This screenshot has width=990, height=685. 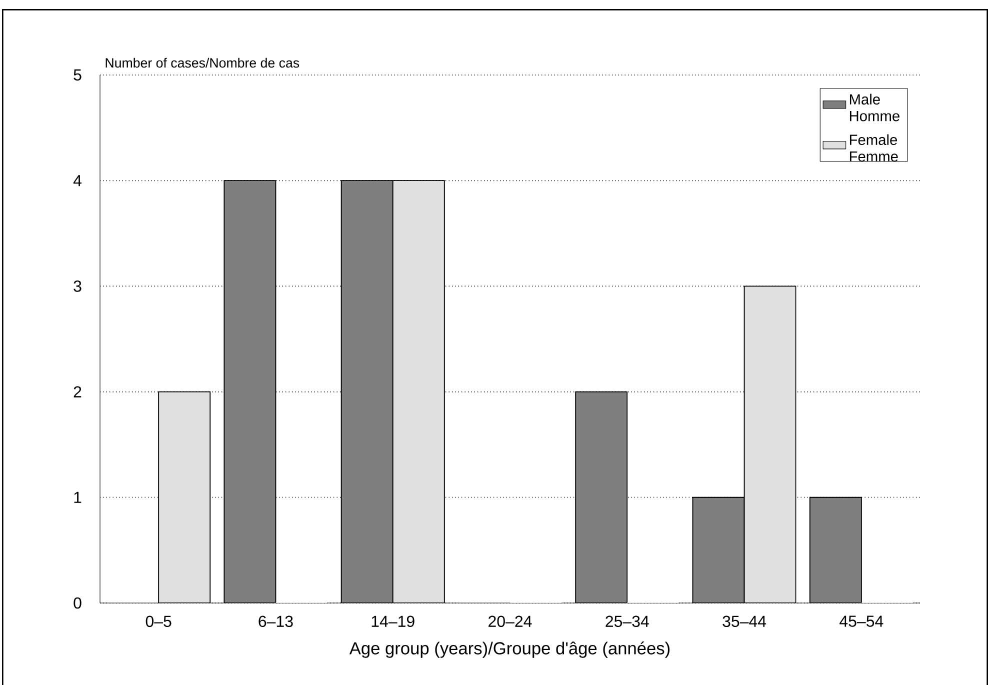 What do you see at coordinates (78, 603) in the screenshot?
I see `y-tick-label: 0` at bounding box center [78, 603].